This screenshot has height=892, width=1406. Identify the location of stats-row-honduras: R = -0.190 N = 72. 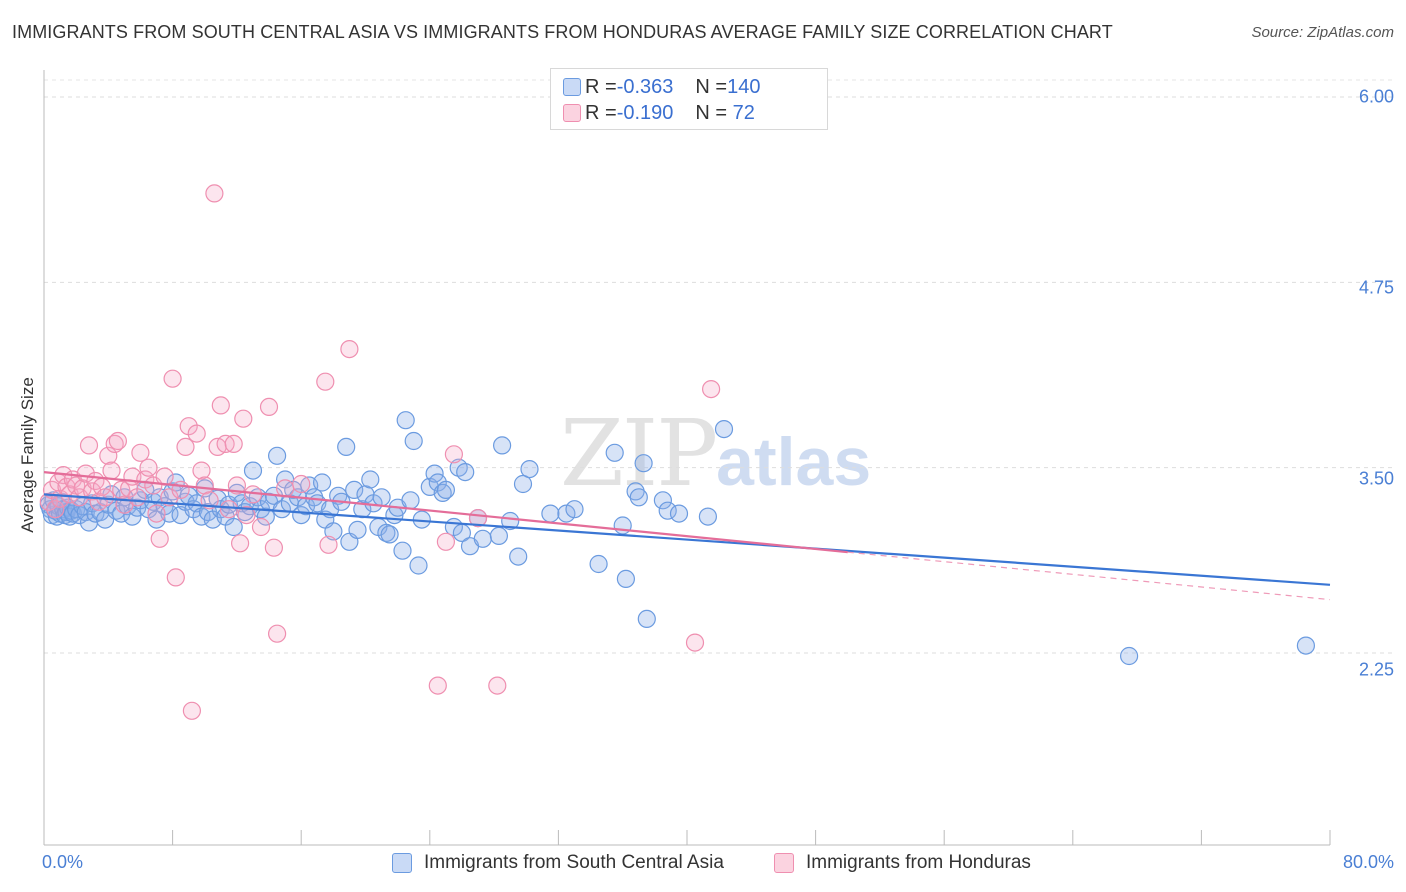
(659, 113).